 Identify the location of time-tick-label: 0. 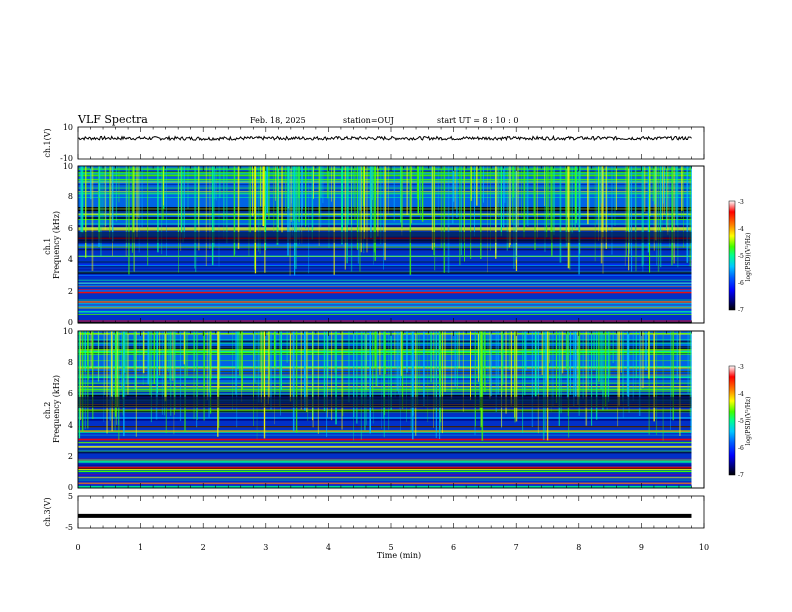
(77, 547).